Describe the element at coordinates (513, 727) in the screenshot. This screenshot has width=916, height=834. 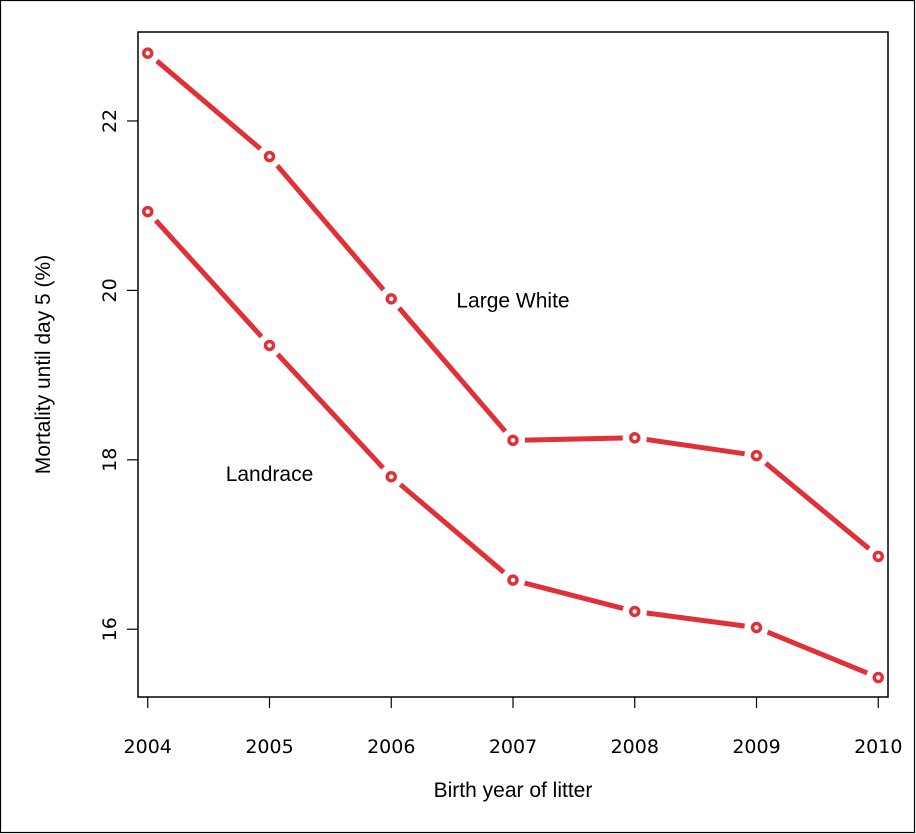
I see `x-axis: 2004 2005 2006 2007 2008 2009 2010` at that location.